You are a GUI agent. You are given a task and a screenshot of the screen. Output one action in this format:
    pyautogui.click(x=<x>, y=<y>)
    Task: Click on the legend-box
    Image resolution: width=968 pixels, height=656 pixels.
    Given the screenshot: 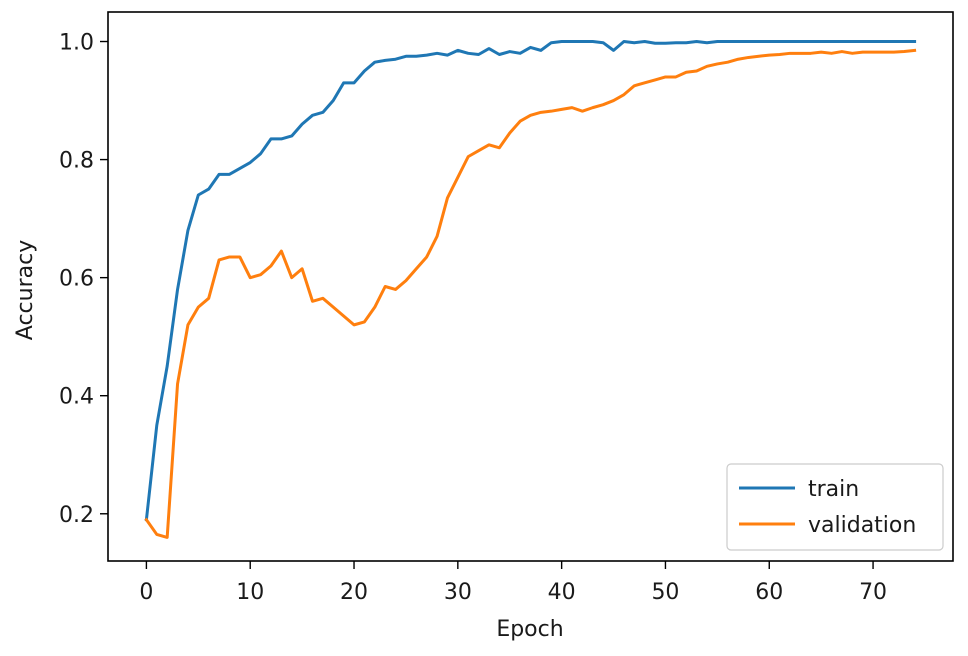 What is the action you would take?
    pyautogui.click(x=835, y=507)
    